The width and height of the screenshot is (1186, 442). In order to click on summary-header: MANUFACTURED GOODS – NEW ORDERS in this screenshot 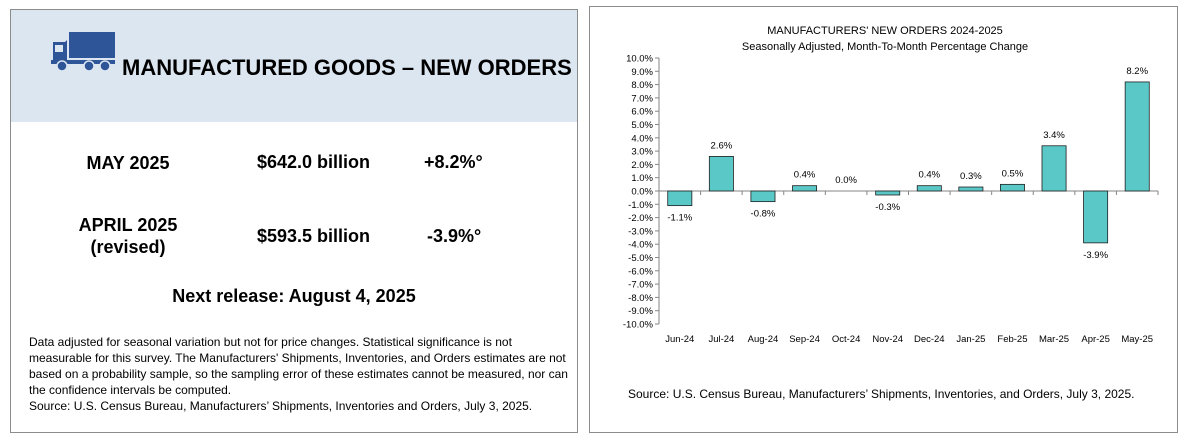, I will do `click(294, 66)`.